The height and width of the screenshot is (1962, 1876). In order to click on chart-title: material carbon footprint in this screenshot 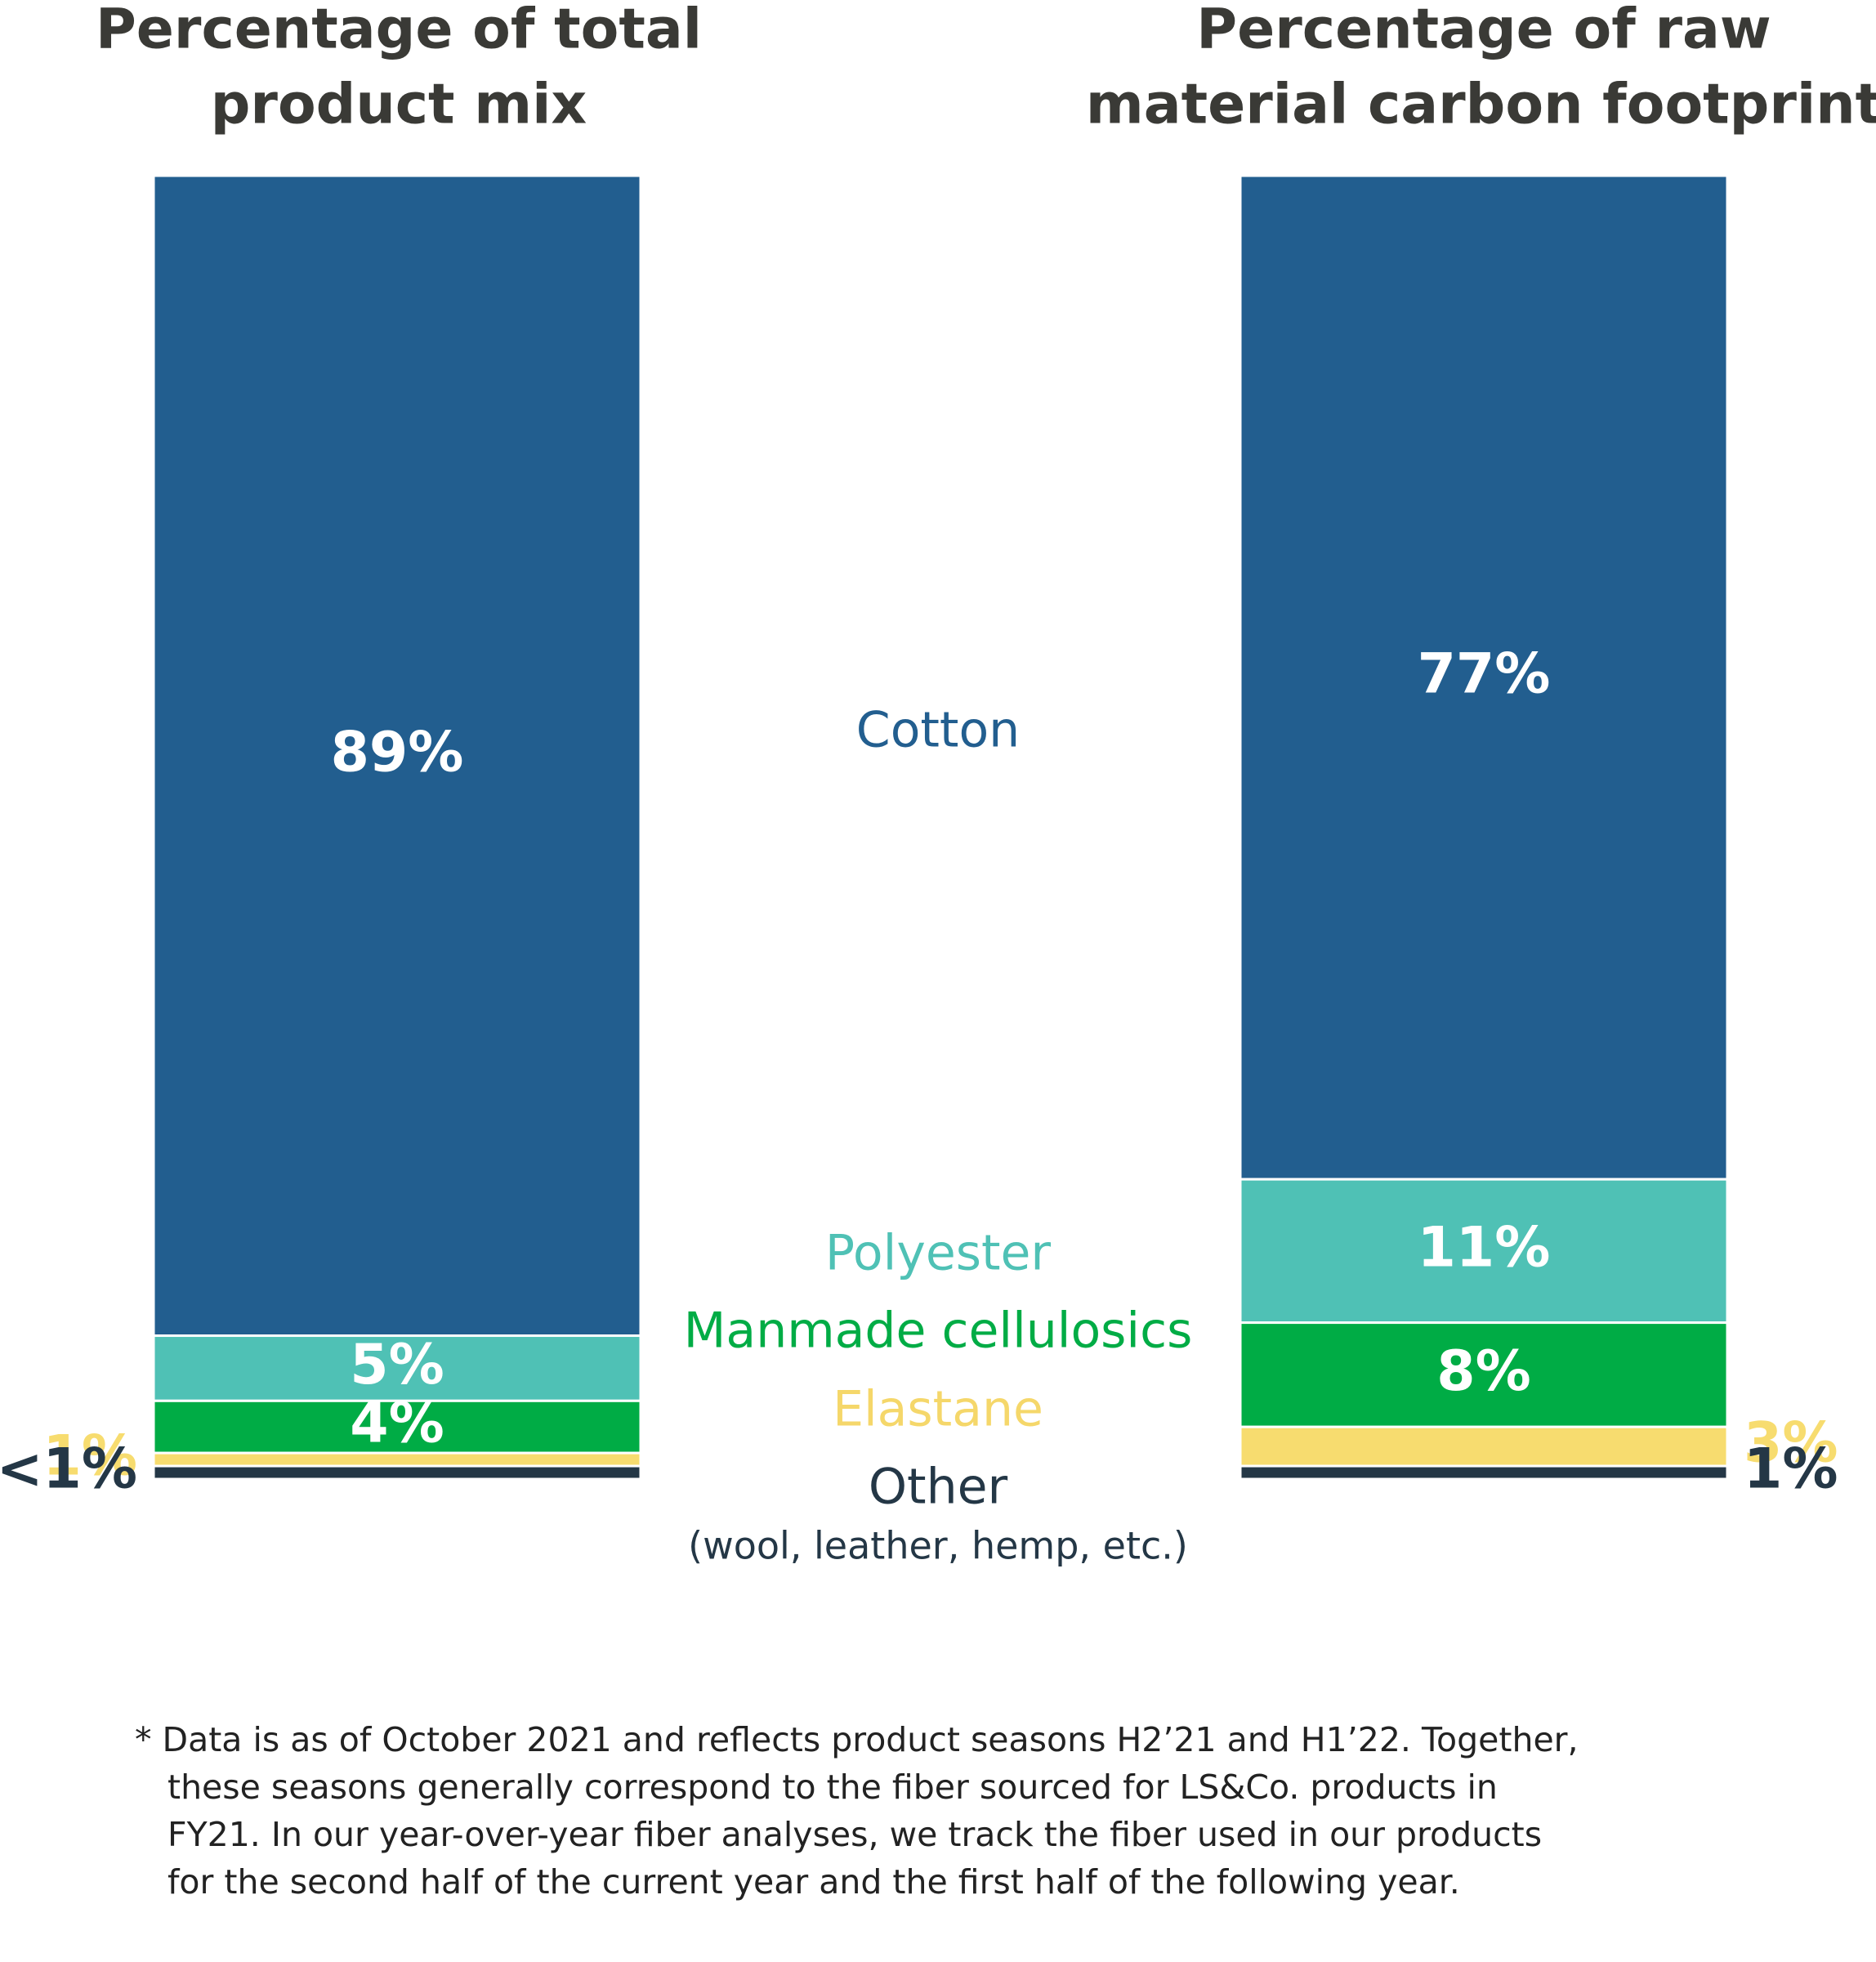, I will do `click(1481, 105)`.